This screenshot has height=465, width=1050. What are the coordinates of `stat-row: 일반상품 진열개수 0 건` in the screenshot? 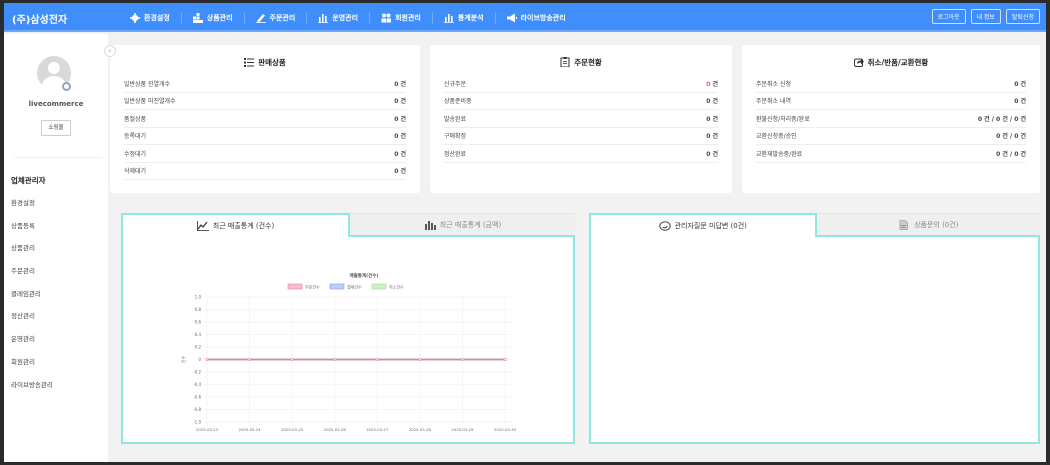 It's located at (265, 84).